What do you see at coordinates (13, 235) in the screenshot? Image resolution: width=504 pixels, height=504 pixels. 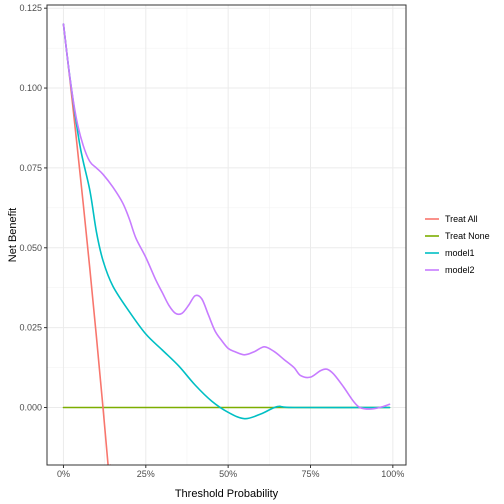 I see `y-axis-title: Net Benefit` at bounding box center [13, 235].